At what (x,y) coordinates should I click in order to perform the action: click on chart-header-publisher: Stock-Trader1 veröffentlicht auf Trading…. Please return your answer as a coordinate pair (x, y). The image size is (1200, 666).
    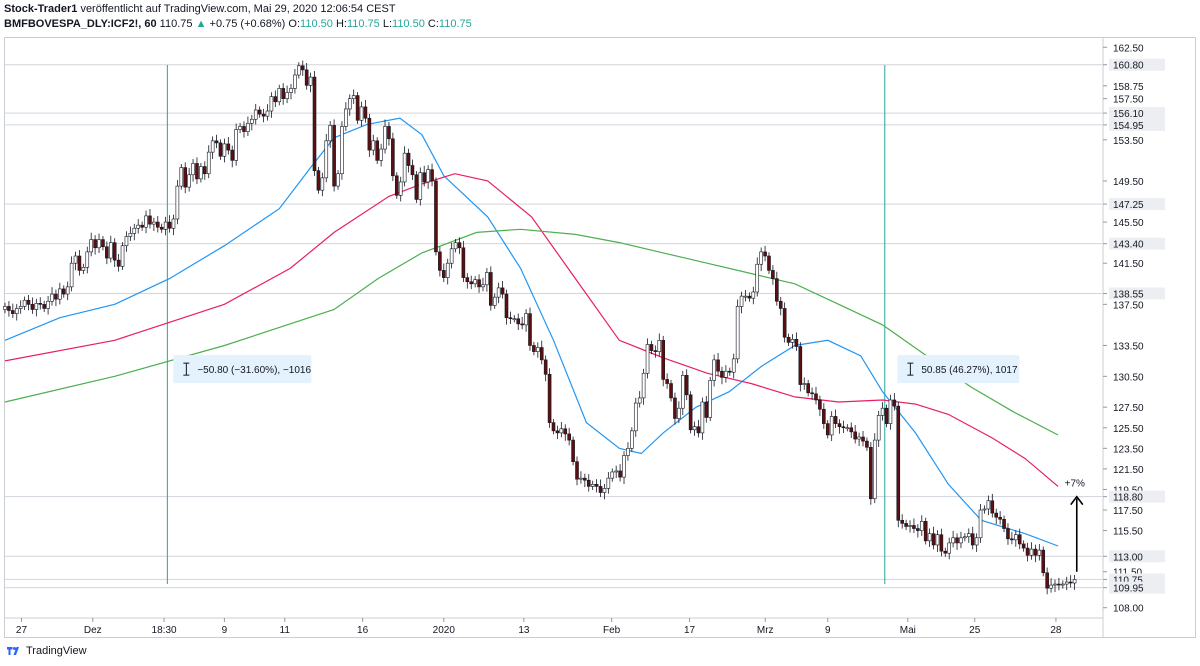
    Looking at the image, I should click on (200, 9).